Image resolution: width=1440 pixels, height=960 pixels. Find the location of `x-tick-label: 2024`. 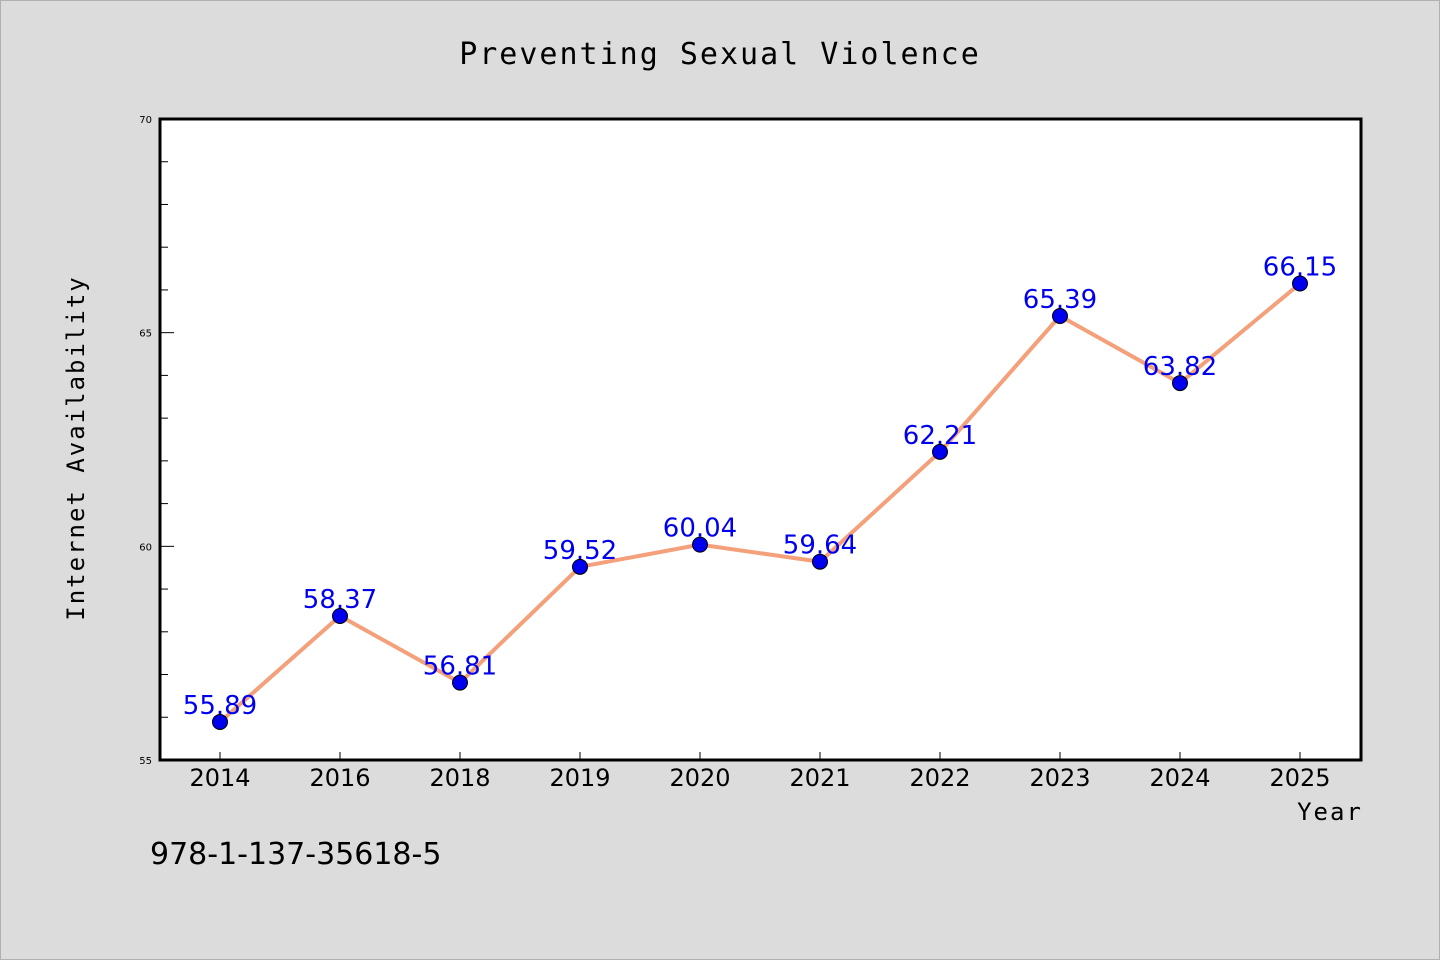

x-tick-label: 2024 is located at coordinates (1179, 778).